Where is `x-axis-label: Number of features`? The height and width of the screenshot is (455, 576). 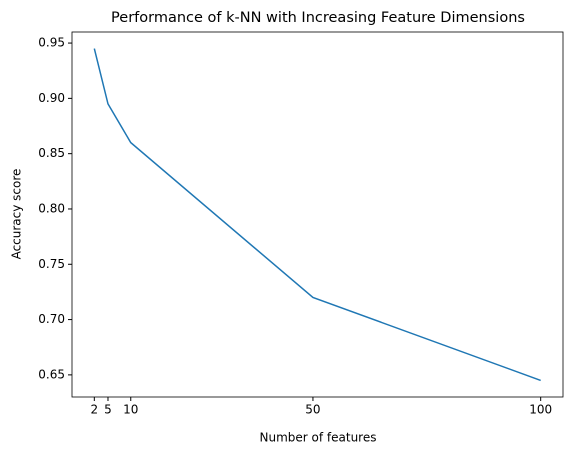 x-axis-label: Number of features is located at coordinates (318, 438).